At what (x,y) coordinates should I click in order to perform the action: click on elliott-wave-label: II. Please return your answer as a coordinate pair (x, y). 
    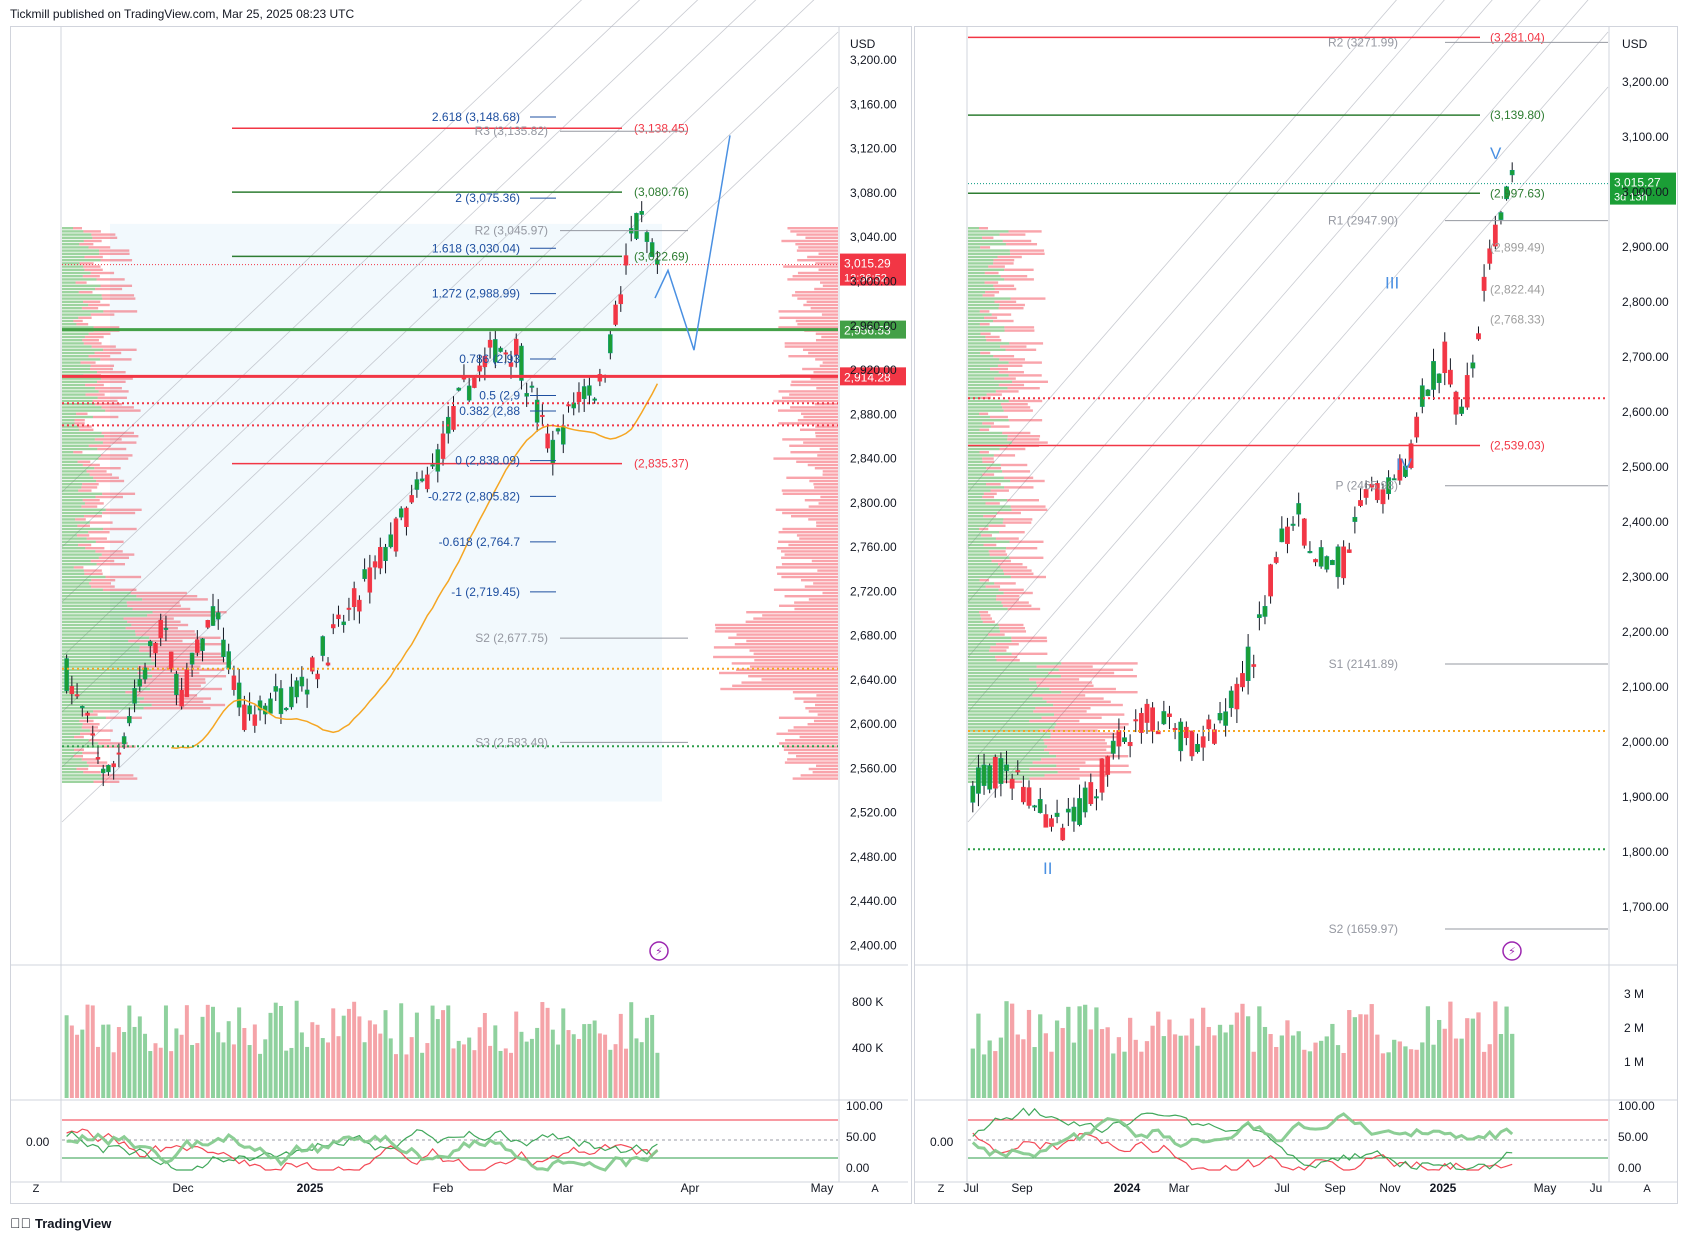
    Looking at the image, I should click on (1047, 868).